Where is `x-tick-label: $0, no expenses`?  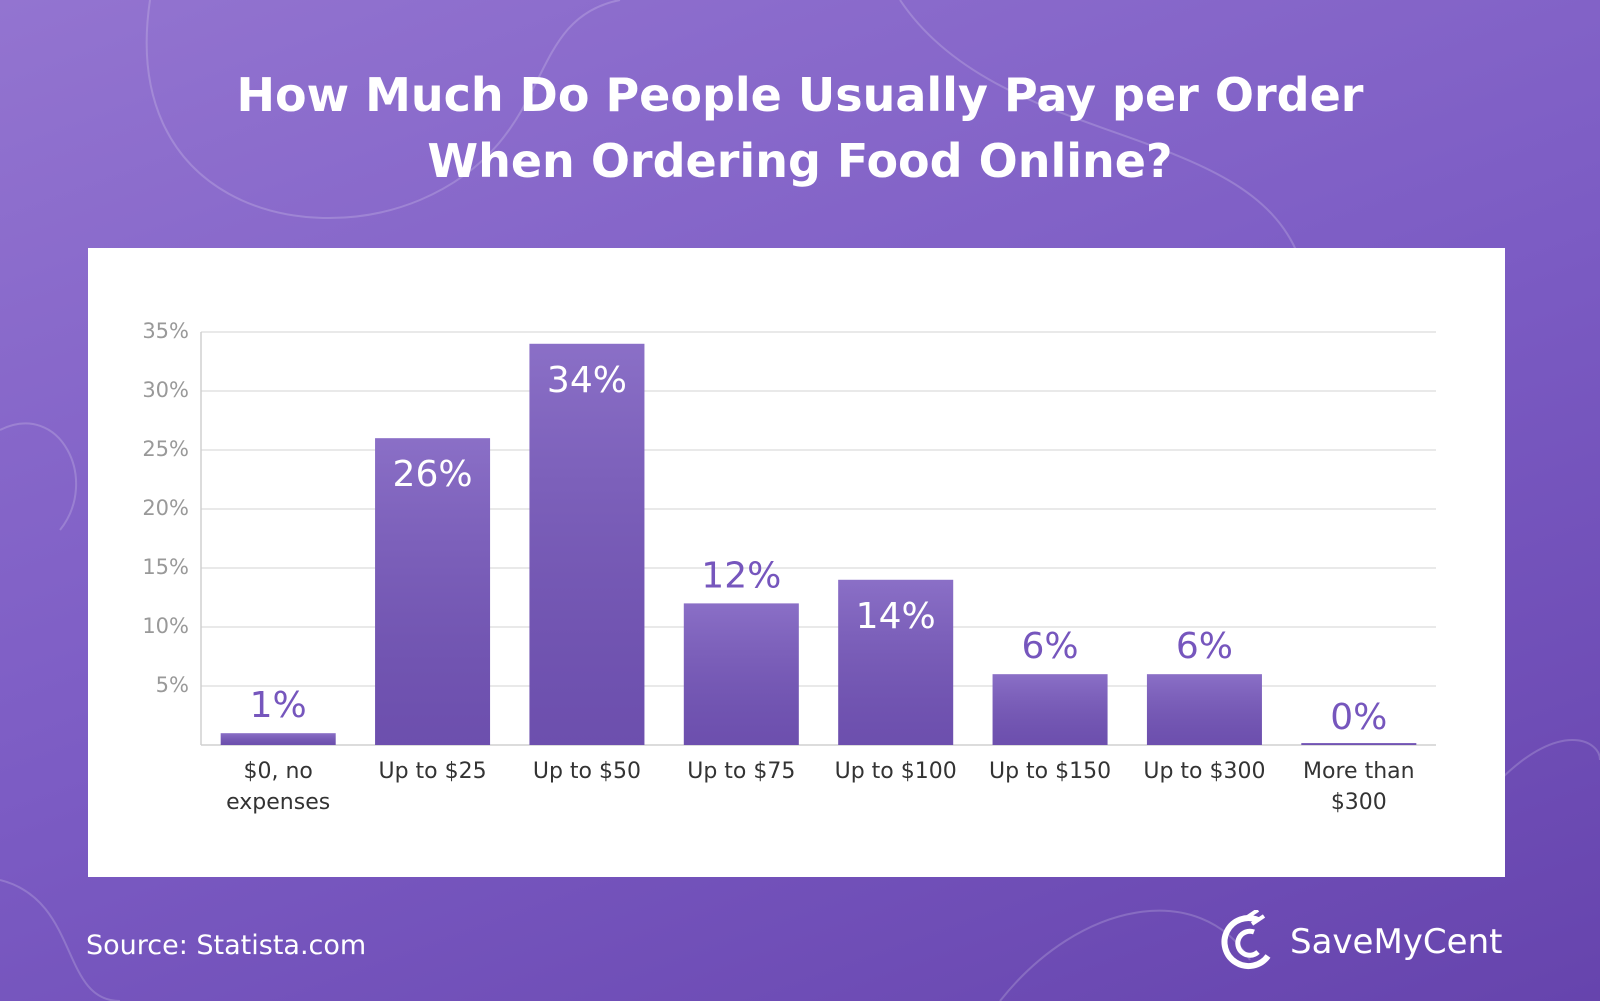
x-tick-label: $0, no expenses is located at coordinates (278, 787).